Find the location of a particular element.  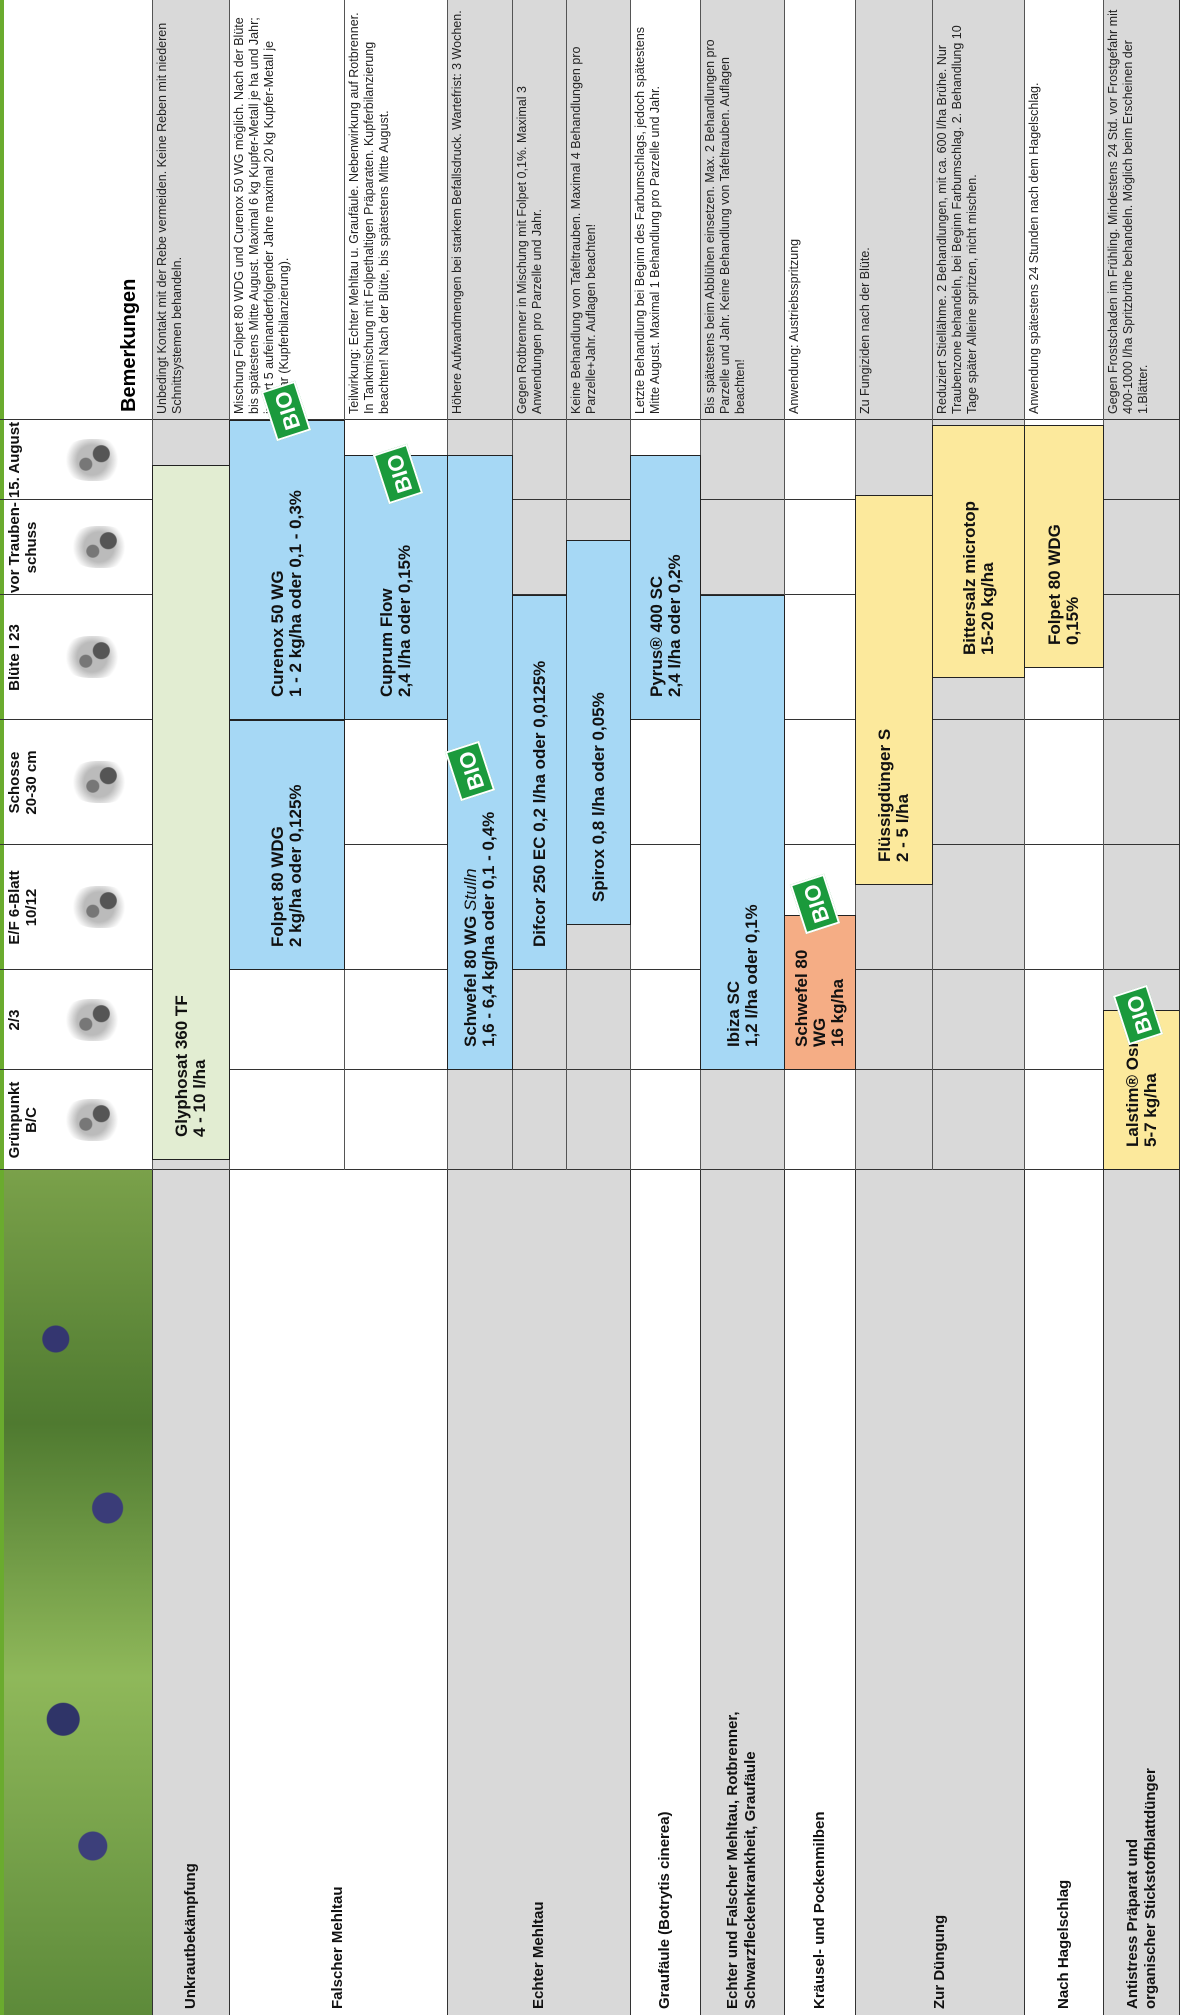

stage-line: vor Trauben- is located at coordinates (14, 547).